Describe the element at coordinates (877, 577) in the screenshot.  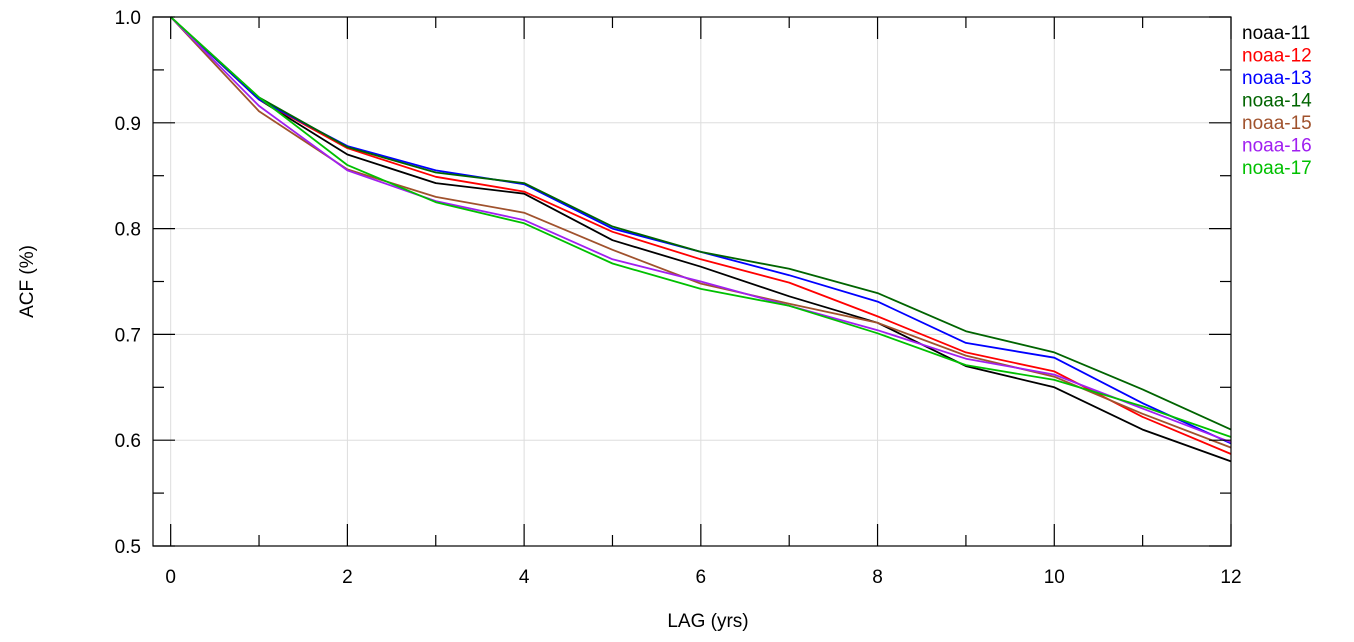
I see `x-tick-label: 8` at that location.